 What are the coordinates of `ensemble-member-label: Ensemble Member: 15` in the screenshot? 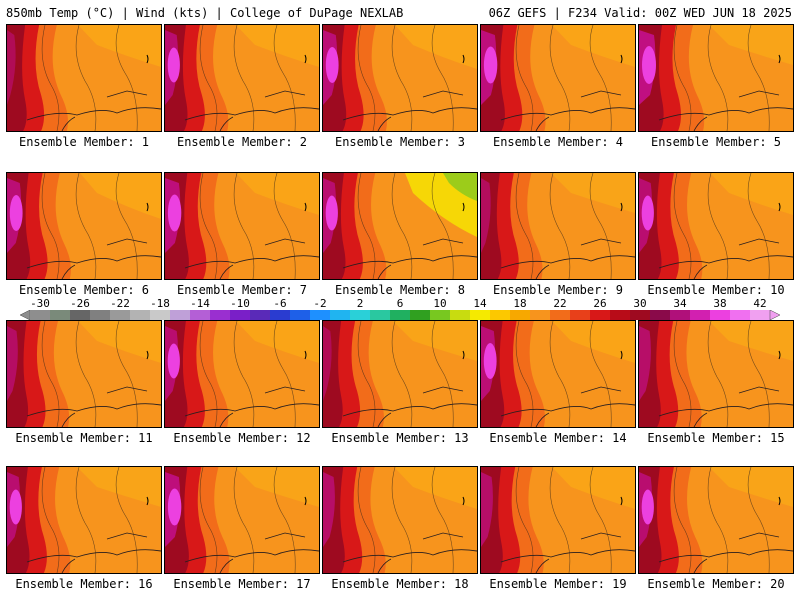 It's located at (716, 438).